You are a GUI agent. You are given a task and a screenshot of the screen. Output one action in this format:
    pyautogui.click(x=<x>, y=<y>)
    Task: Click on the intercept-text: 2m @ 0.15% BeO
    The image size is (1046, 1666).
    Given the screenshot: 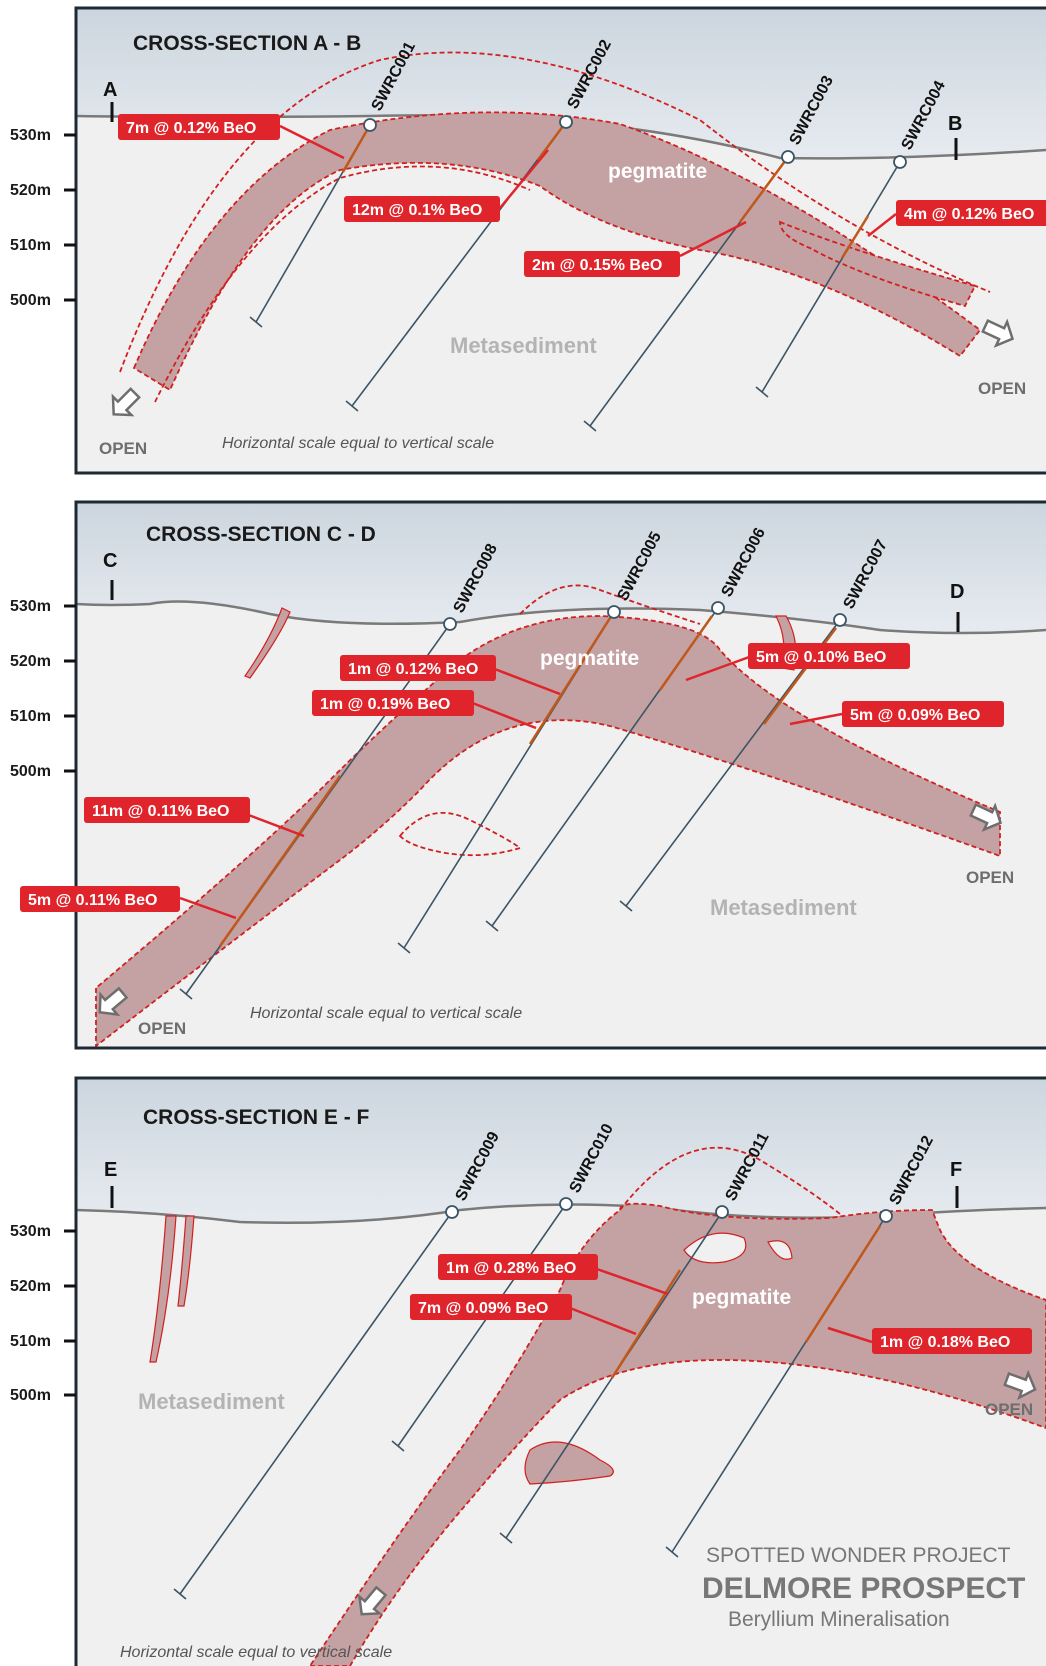 What is the action you would take?
    pyautogui.click(x=597, y=265)
    